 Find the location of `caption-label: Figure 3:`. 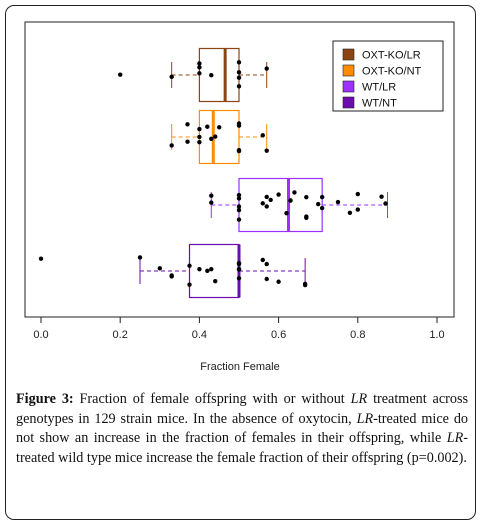

caption-label: Figure 3: is located at coordinates (45, 399).